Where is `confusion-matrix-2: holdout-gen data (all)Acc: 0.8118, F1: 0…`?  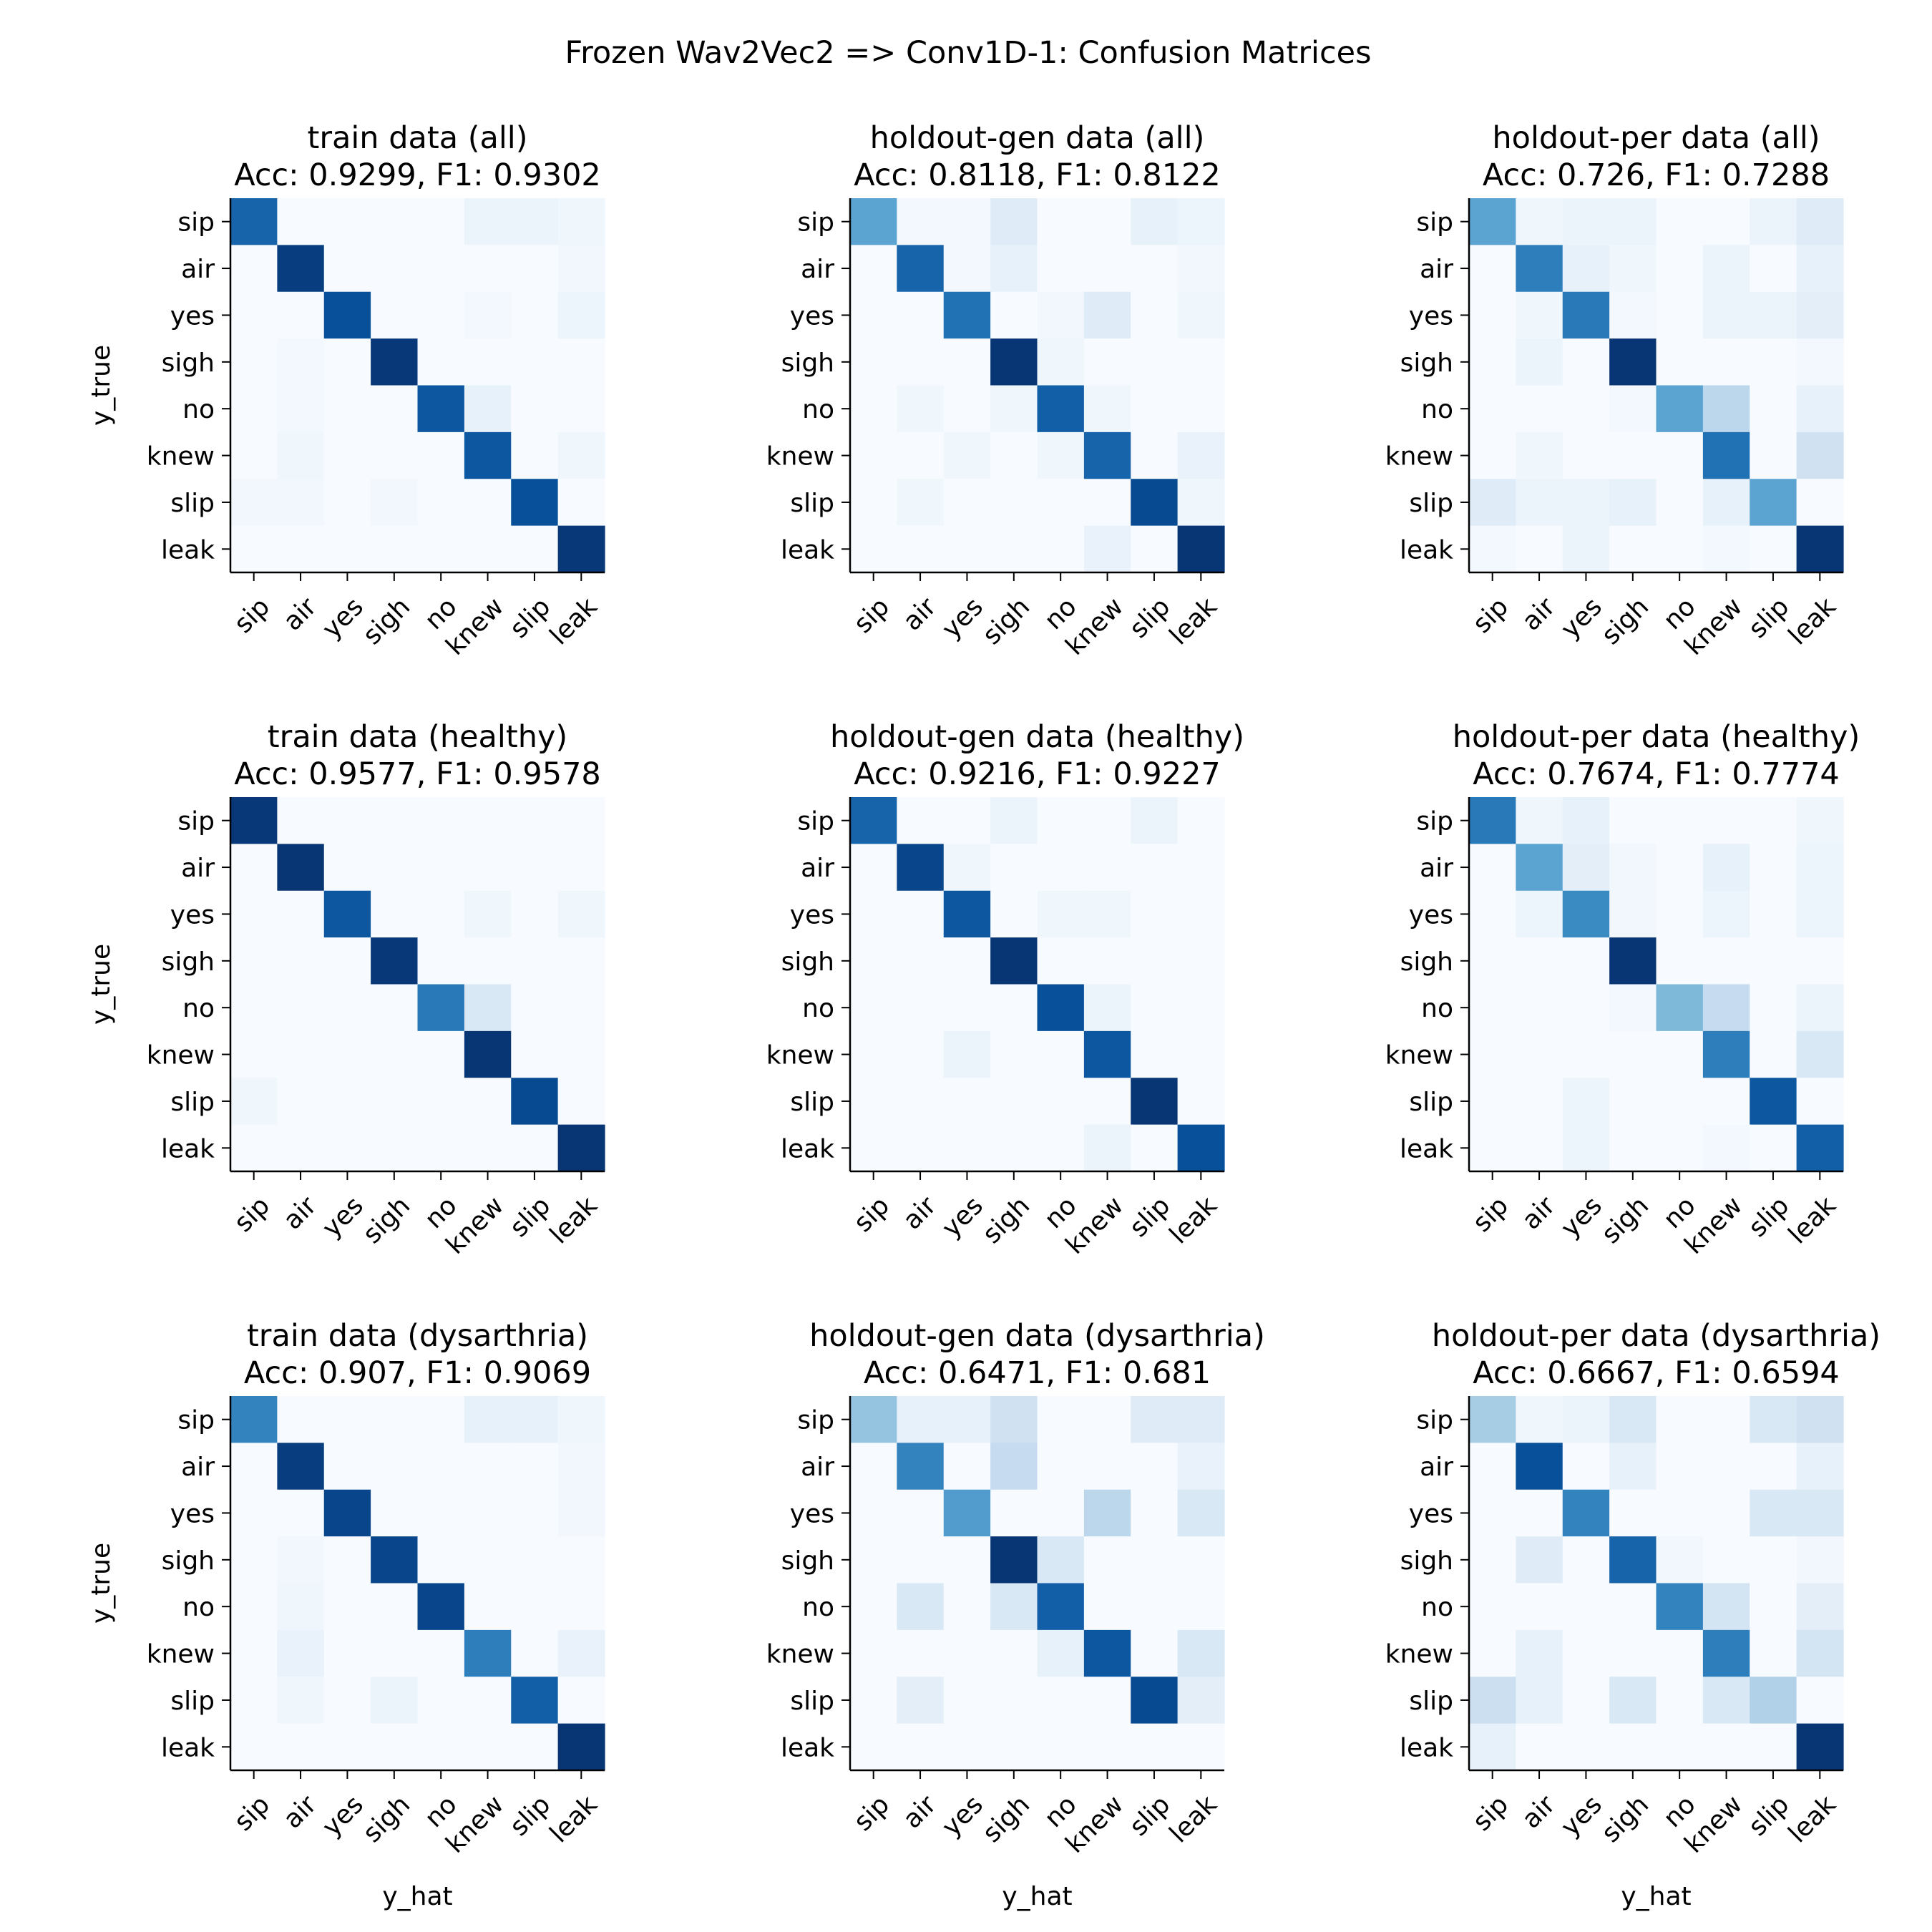
confusion-matrix-2: holdout-gen data (all)Acc: 0.8118, F1: 0… is located at coordinates (995, 390).